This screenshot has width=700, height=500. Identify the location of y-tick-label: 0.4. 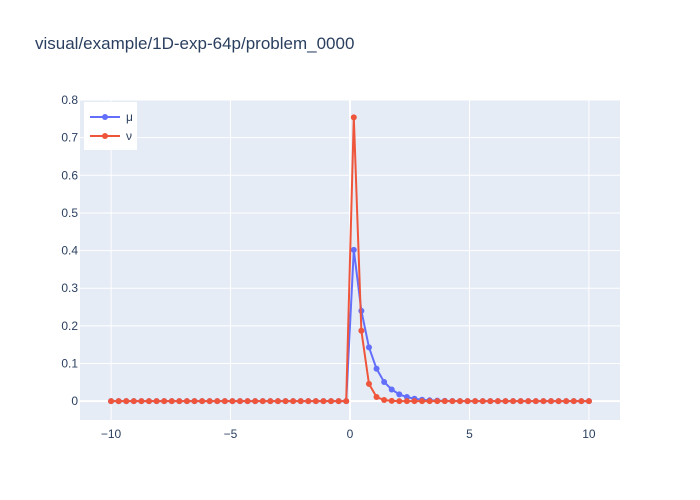
(69, 251).